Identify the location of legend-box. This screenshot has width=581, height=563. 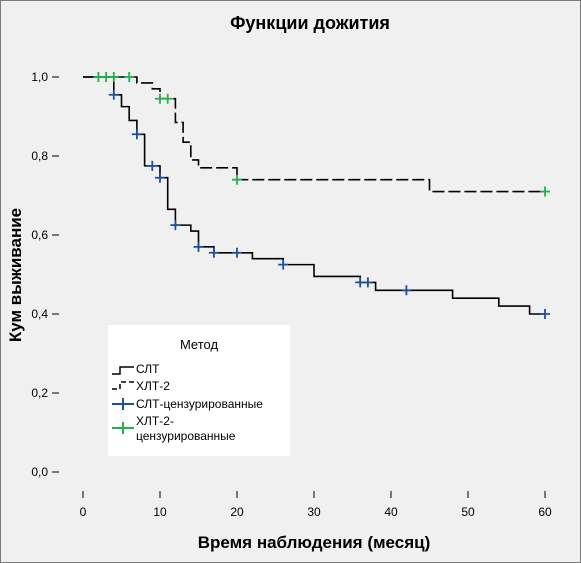
(199, 390).